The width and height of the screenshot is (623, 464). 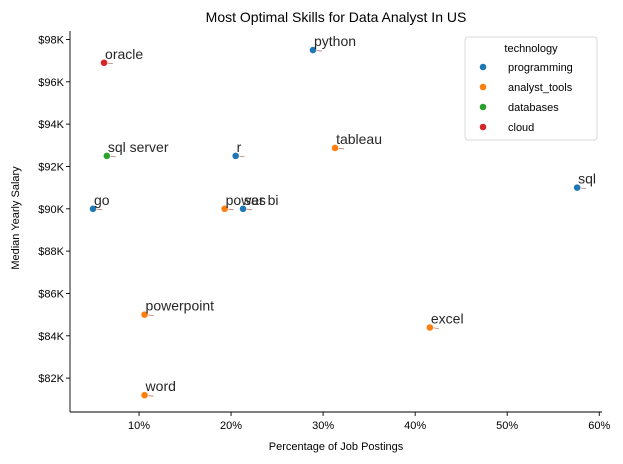 What do you see at coordinates (51, 337) in the screenshot?
I see `y-tick-label: $84K` at bounding box center [51, 337].